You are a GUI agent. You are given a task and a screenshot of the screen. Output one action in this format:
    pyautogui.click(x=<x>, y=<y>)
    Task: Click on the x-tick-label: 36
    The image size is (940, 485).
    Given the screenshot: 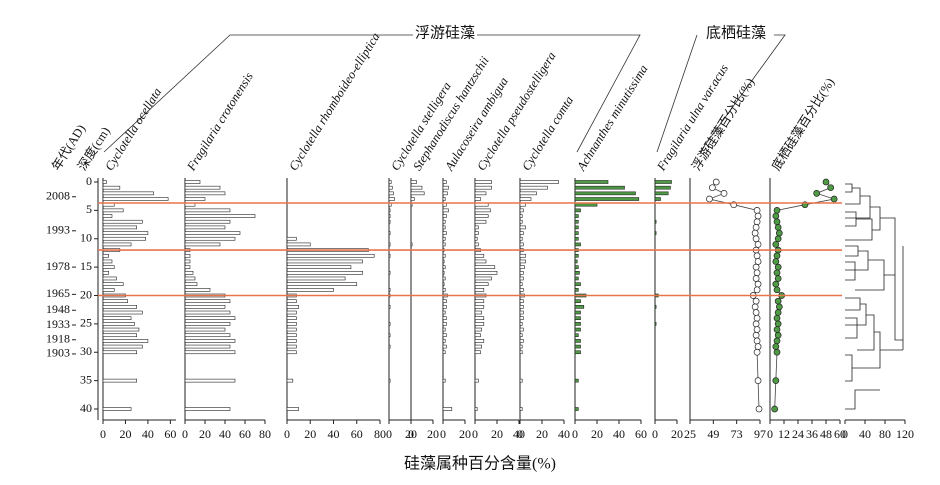 What is the action you would take?
    pyautogui.click(x=812, y=434)
    